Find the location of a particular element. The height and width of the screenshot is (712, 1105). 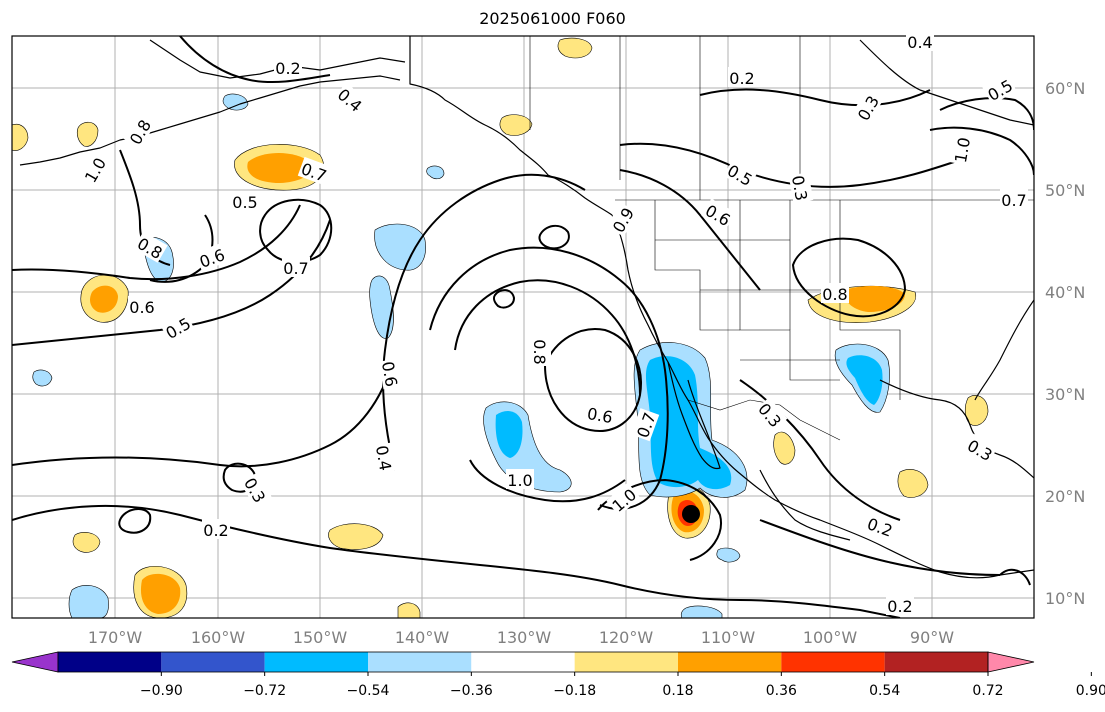

colorbar-tick-label: −0.18 is located at coordinates (574, 691).